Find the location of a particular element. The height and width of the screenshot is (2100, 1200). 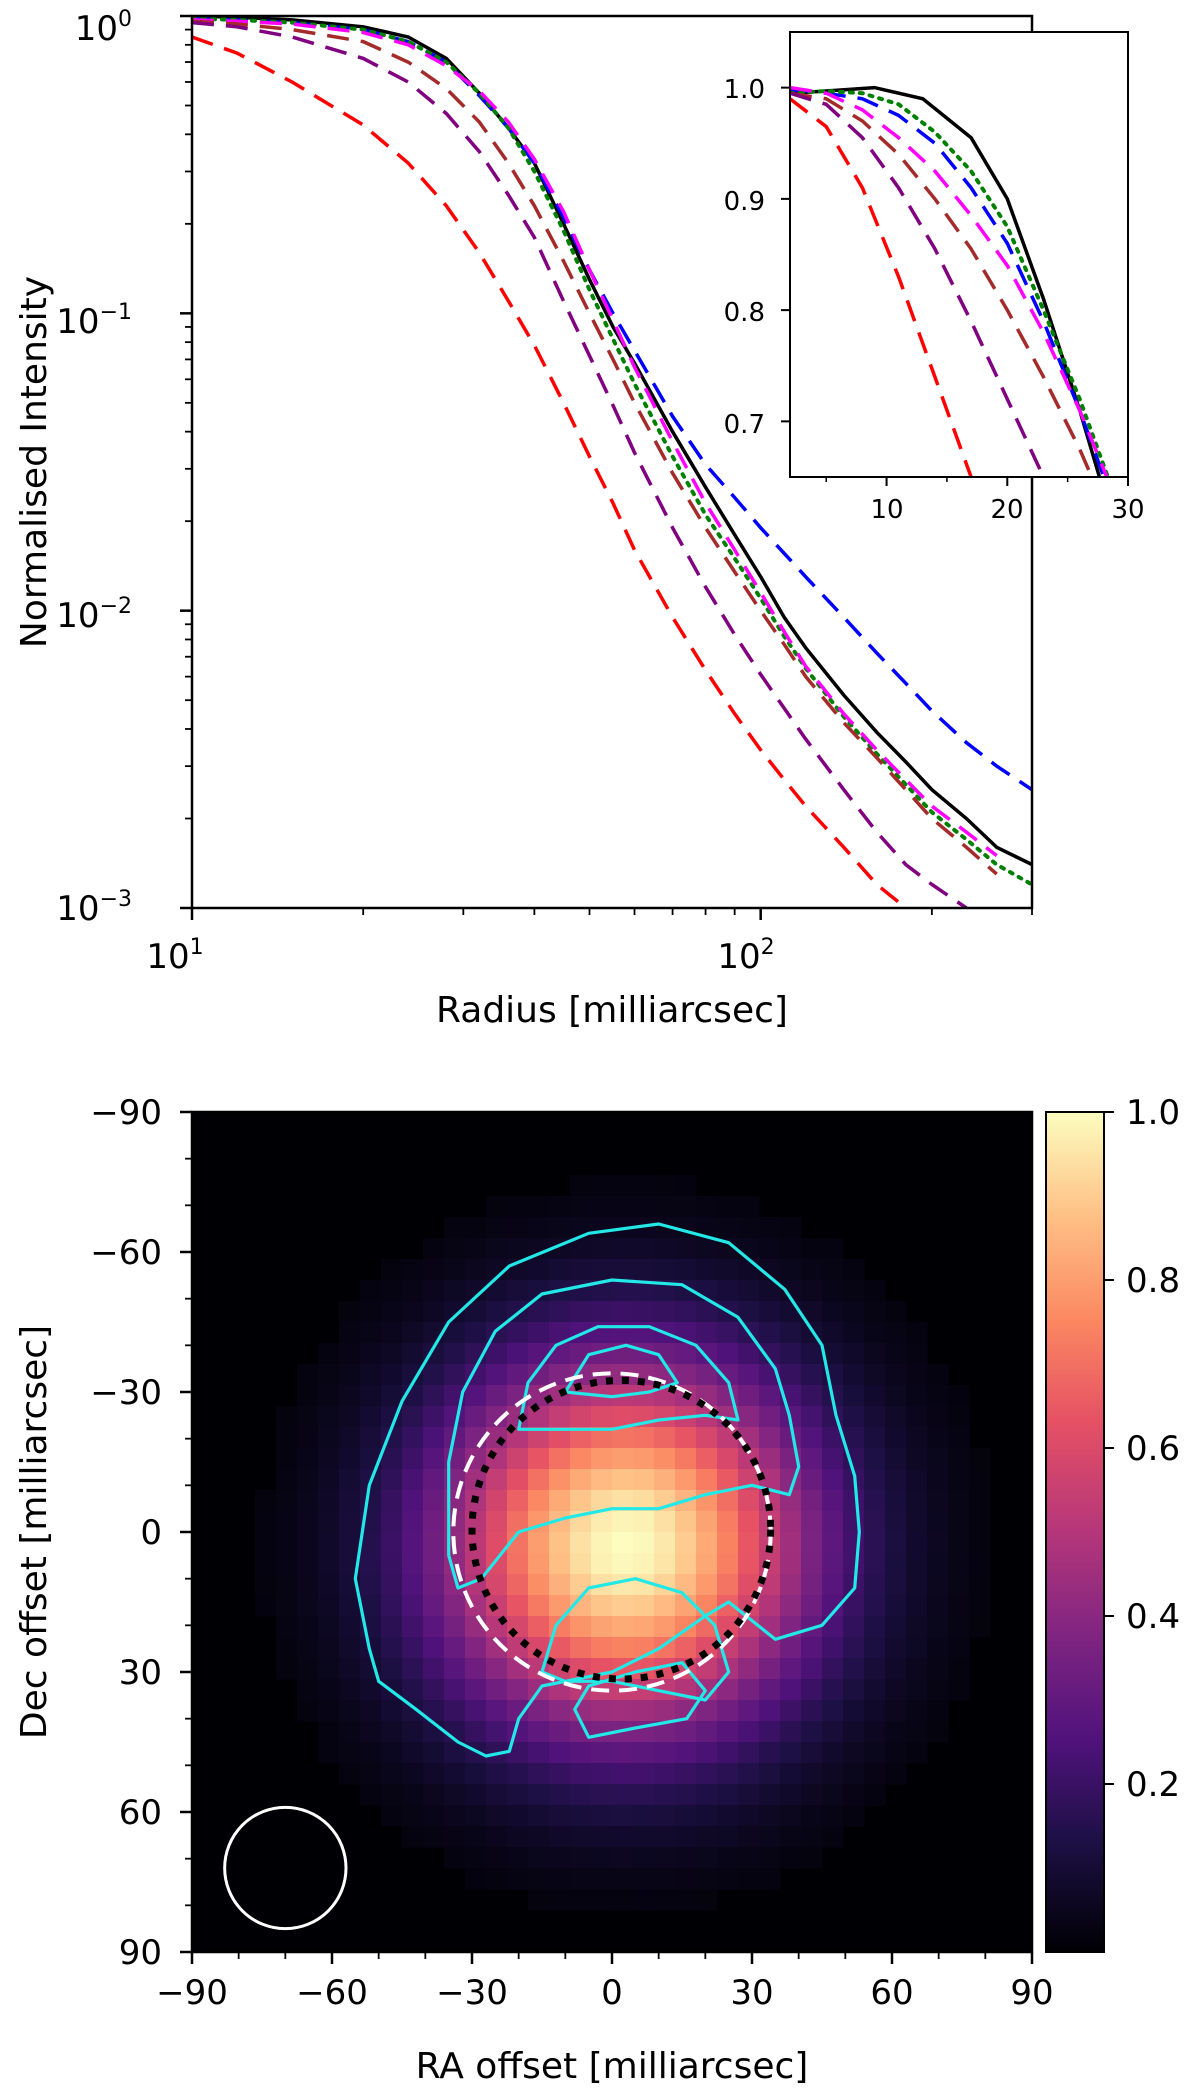

inset-plot-frame is located at coordinates (959, 254).